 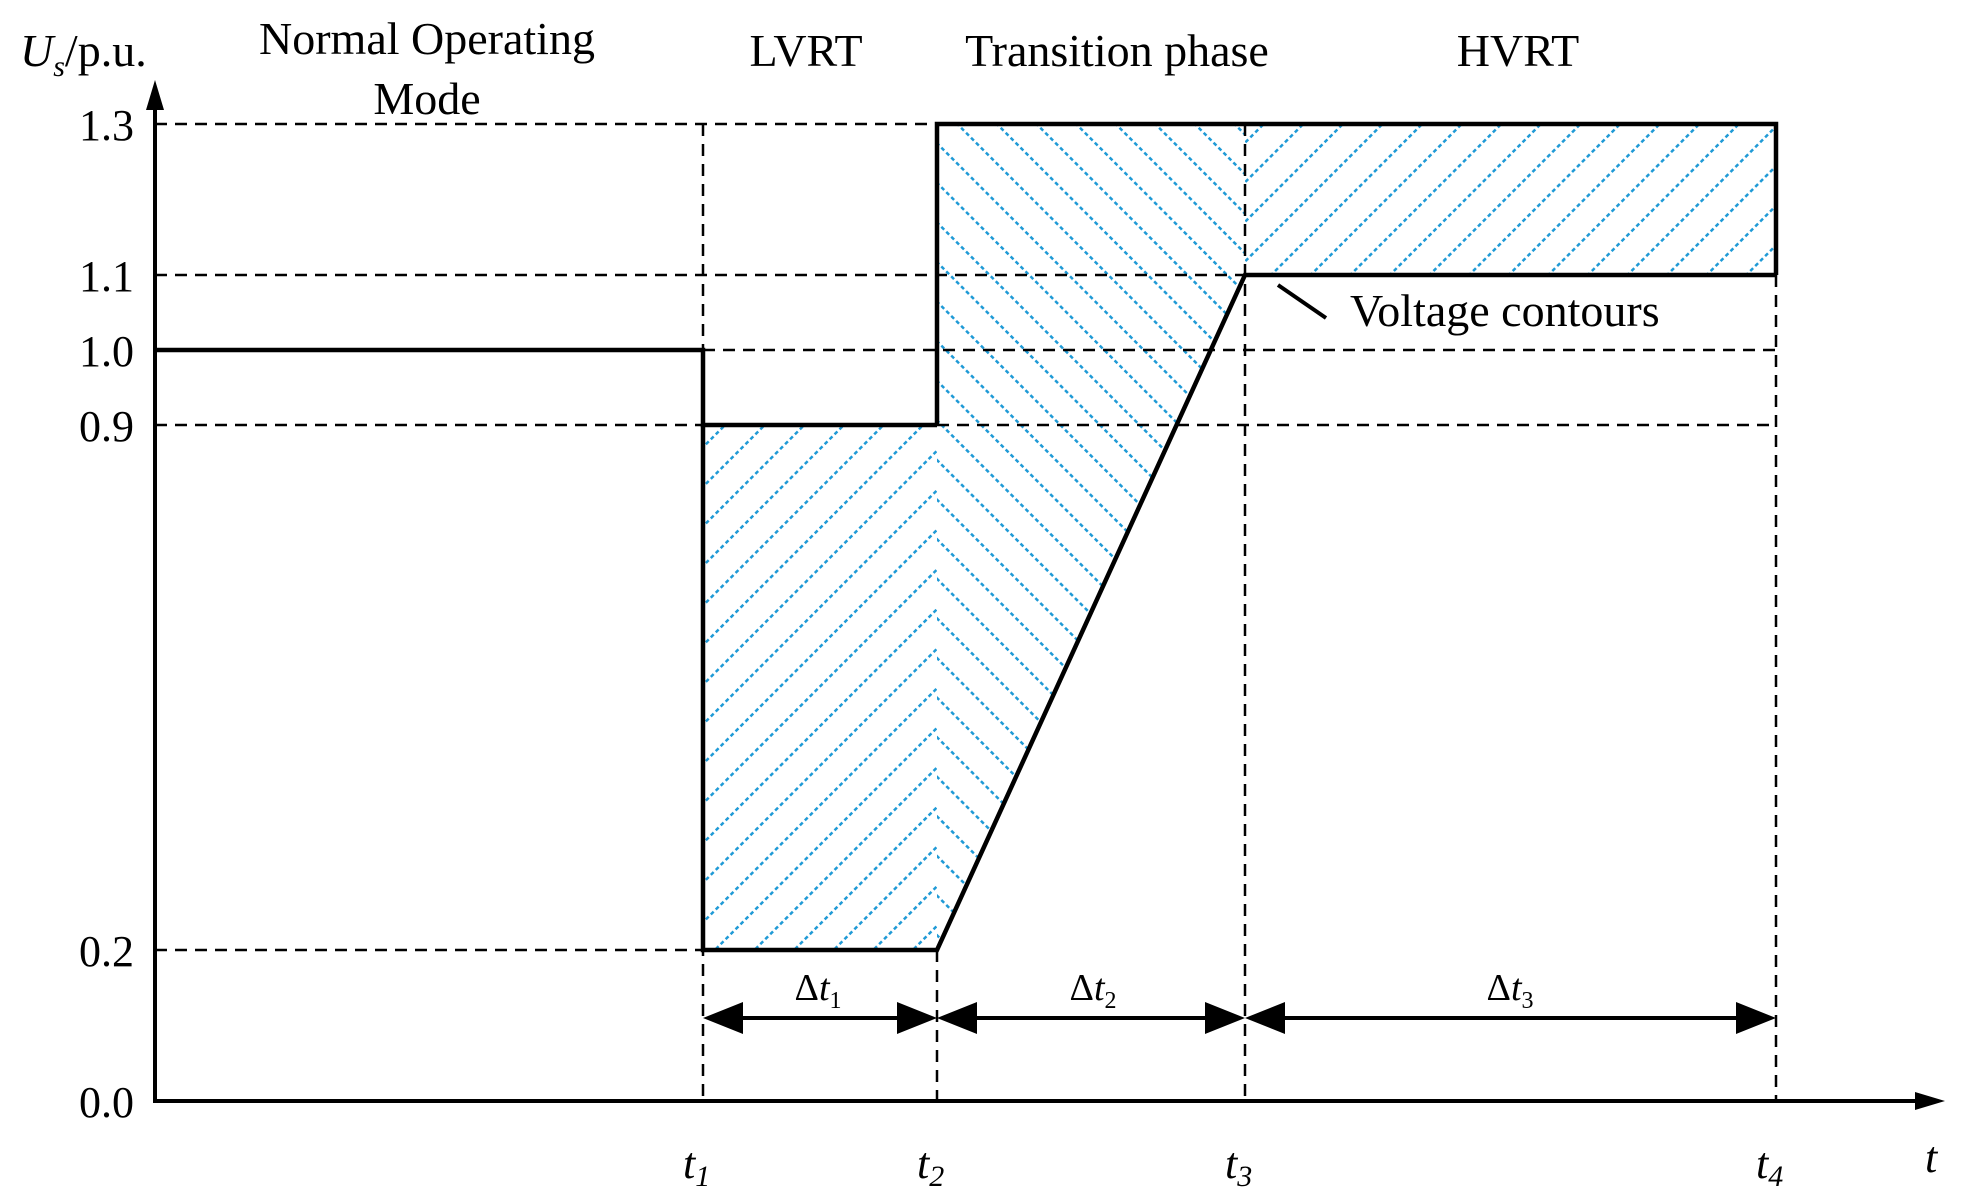 I want to click on y-axis-label: Us/p.u., so click(x=83, y=54).